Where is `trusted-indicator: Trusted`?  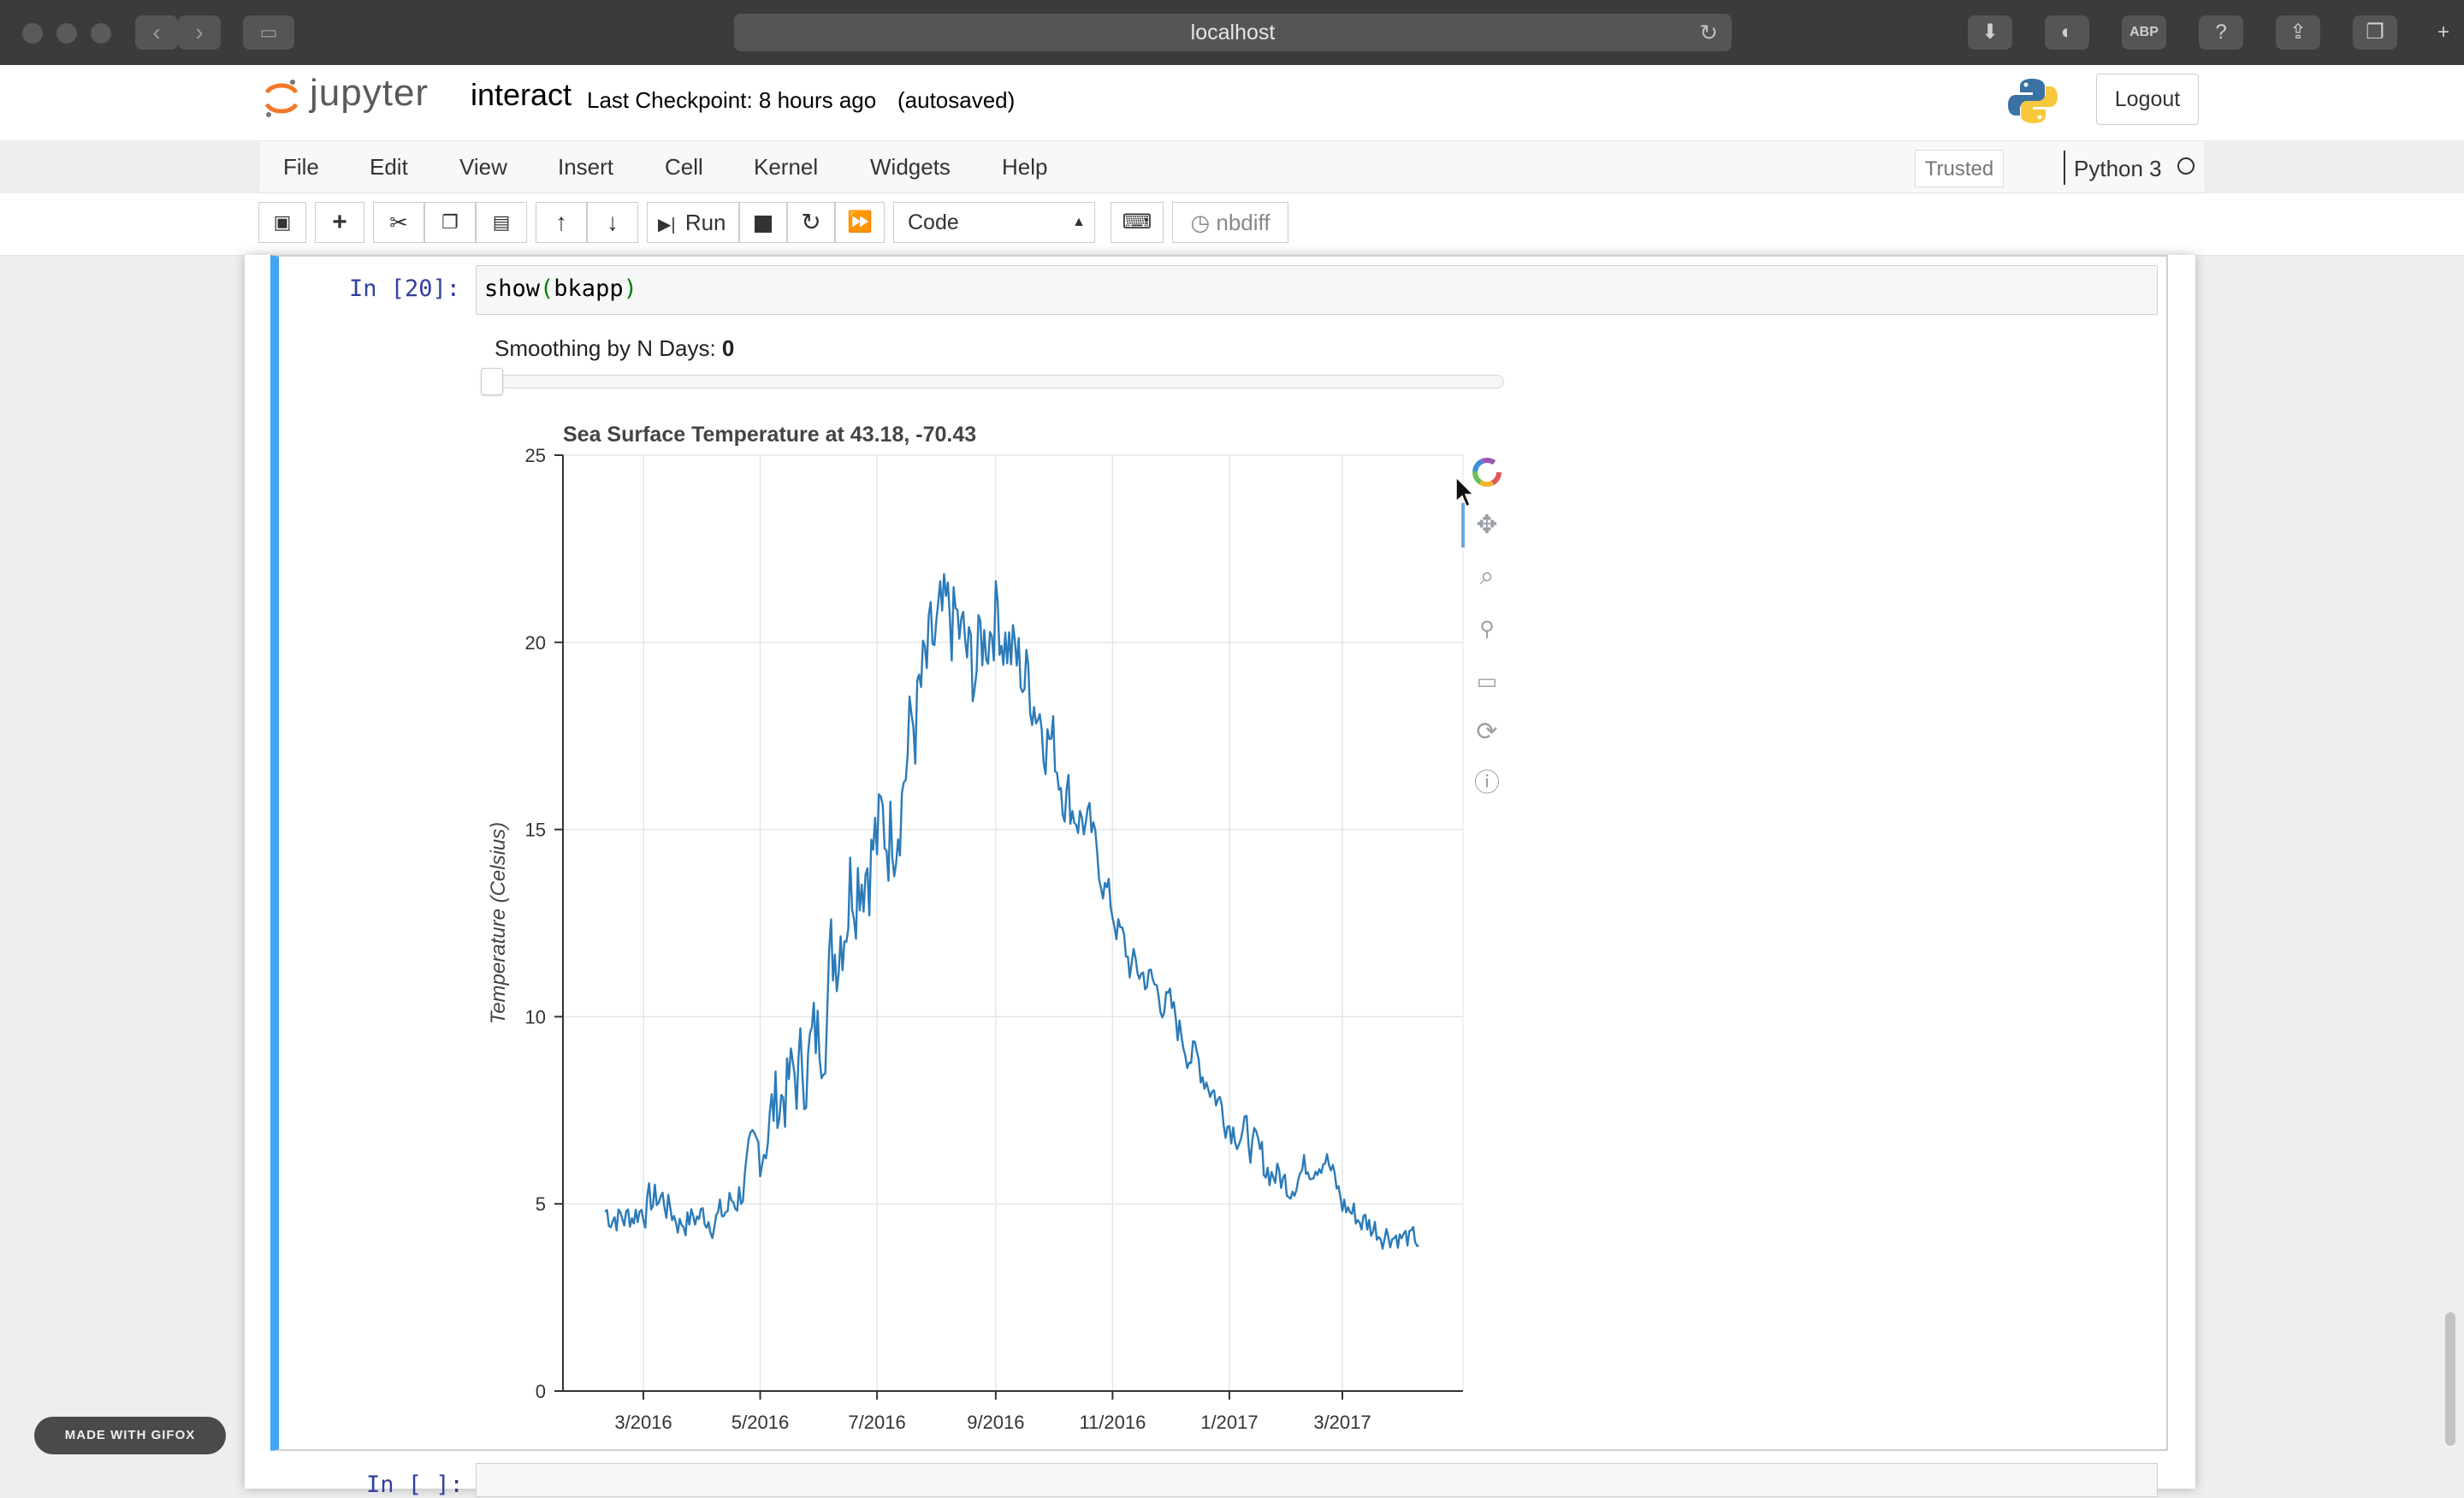
trusted-indicator: Trusted is located at coordinates (1959, 168).